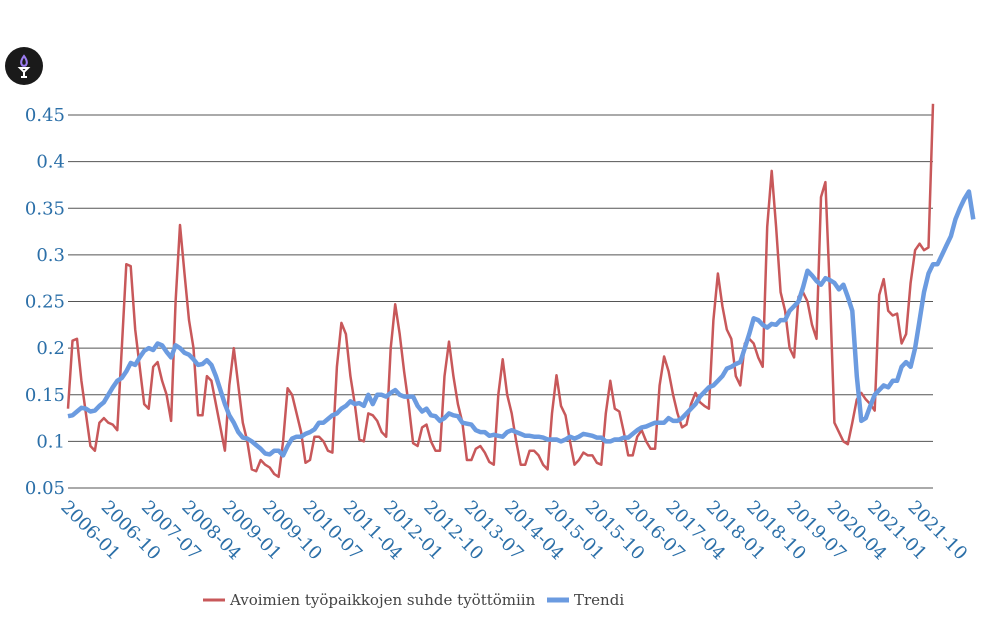  Describe the element at coordinates (45, 115) in the screenshot. I see `y-tick-label: 0.45` at that location.